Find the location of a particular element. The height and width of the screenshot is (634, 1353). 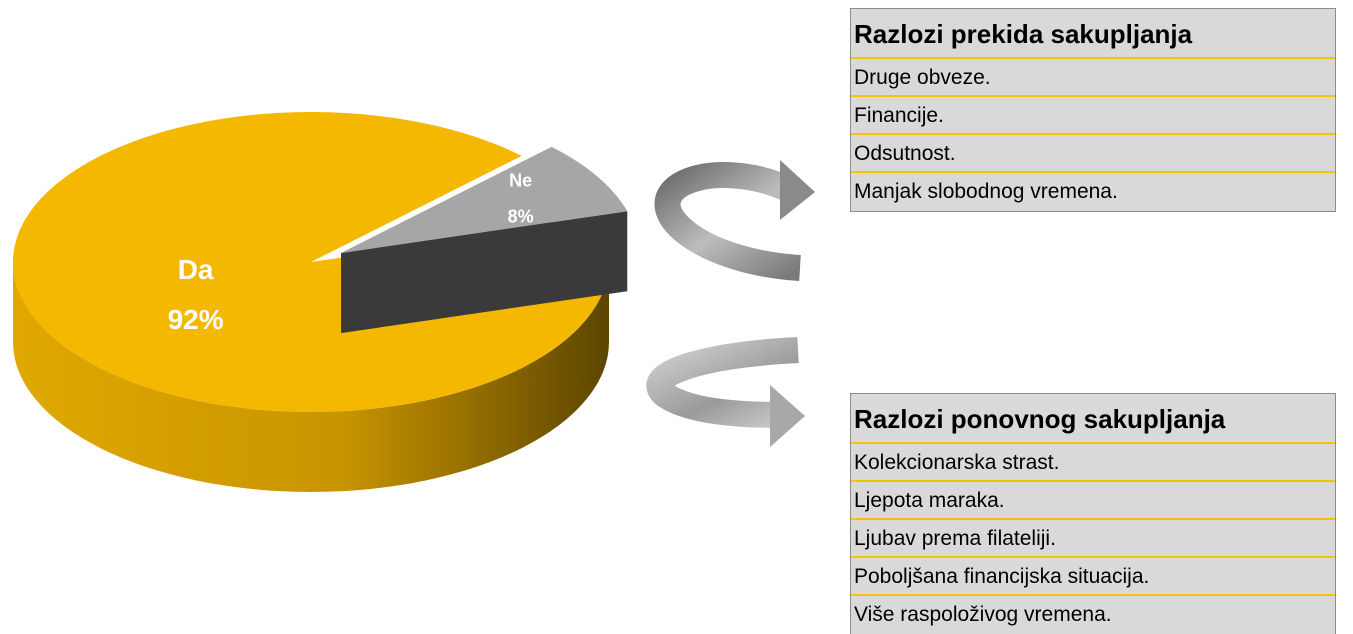

table-row: Financije. is located at coordinates (1093, 116).